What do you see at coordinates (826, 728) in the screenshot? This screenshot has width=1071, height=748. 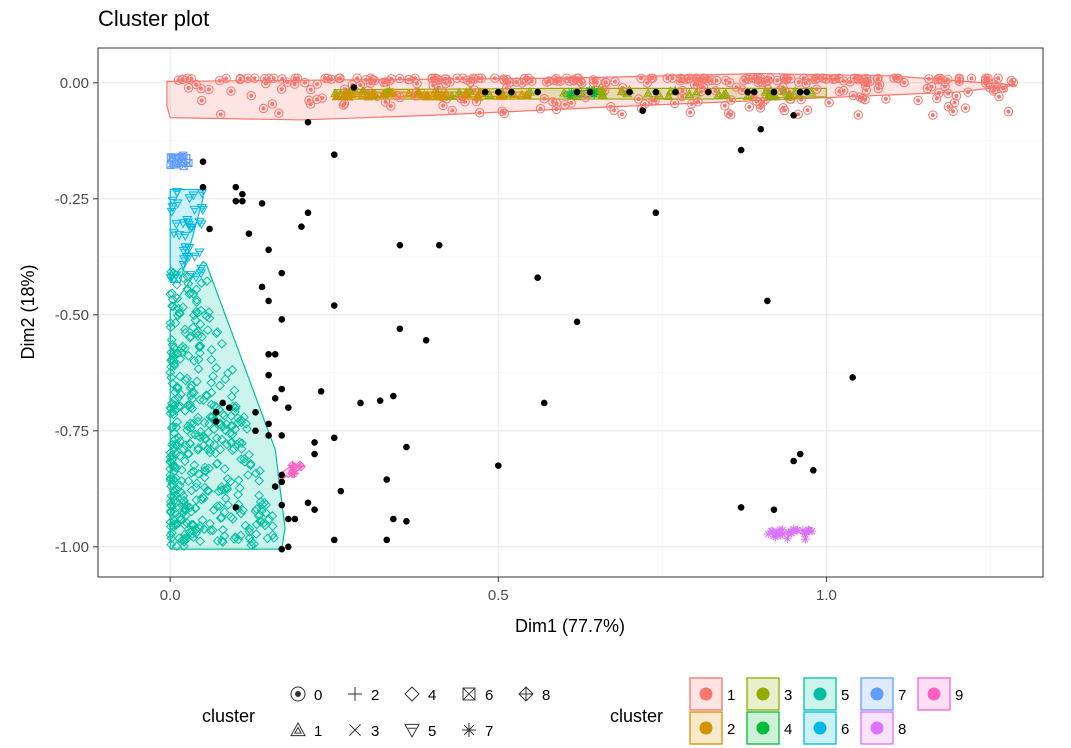 I see `legend-color-item: 6` at bounding box center [826, 728].